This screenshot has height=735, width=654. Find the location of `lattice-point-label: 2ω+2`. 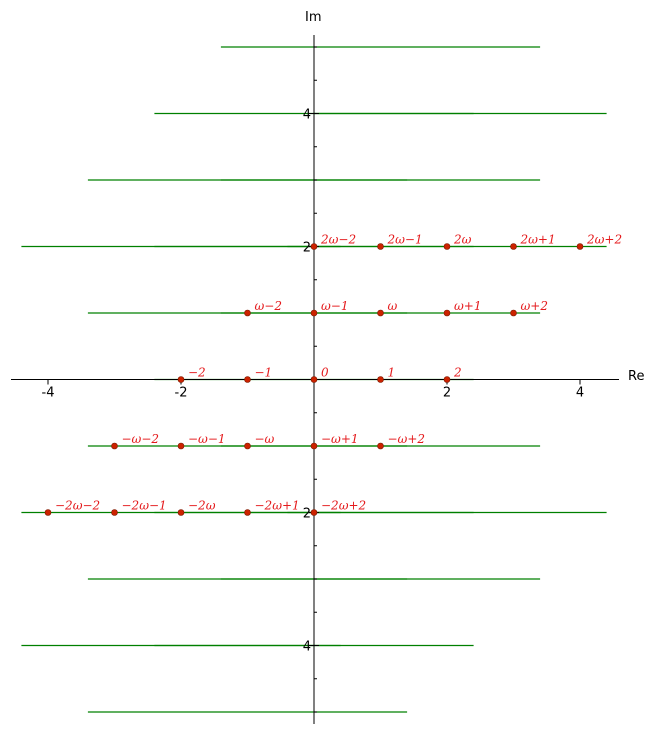

lattice-point-label: 2ω+2 is located at coordinates (604, 240).